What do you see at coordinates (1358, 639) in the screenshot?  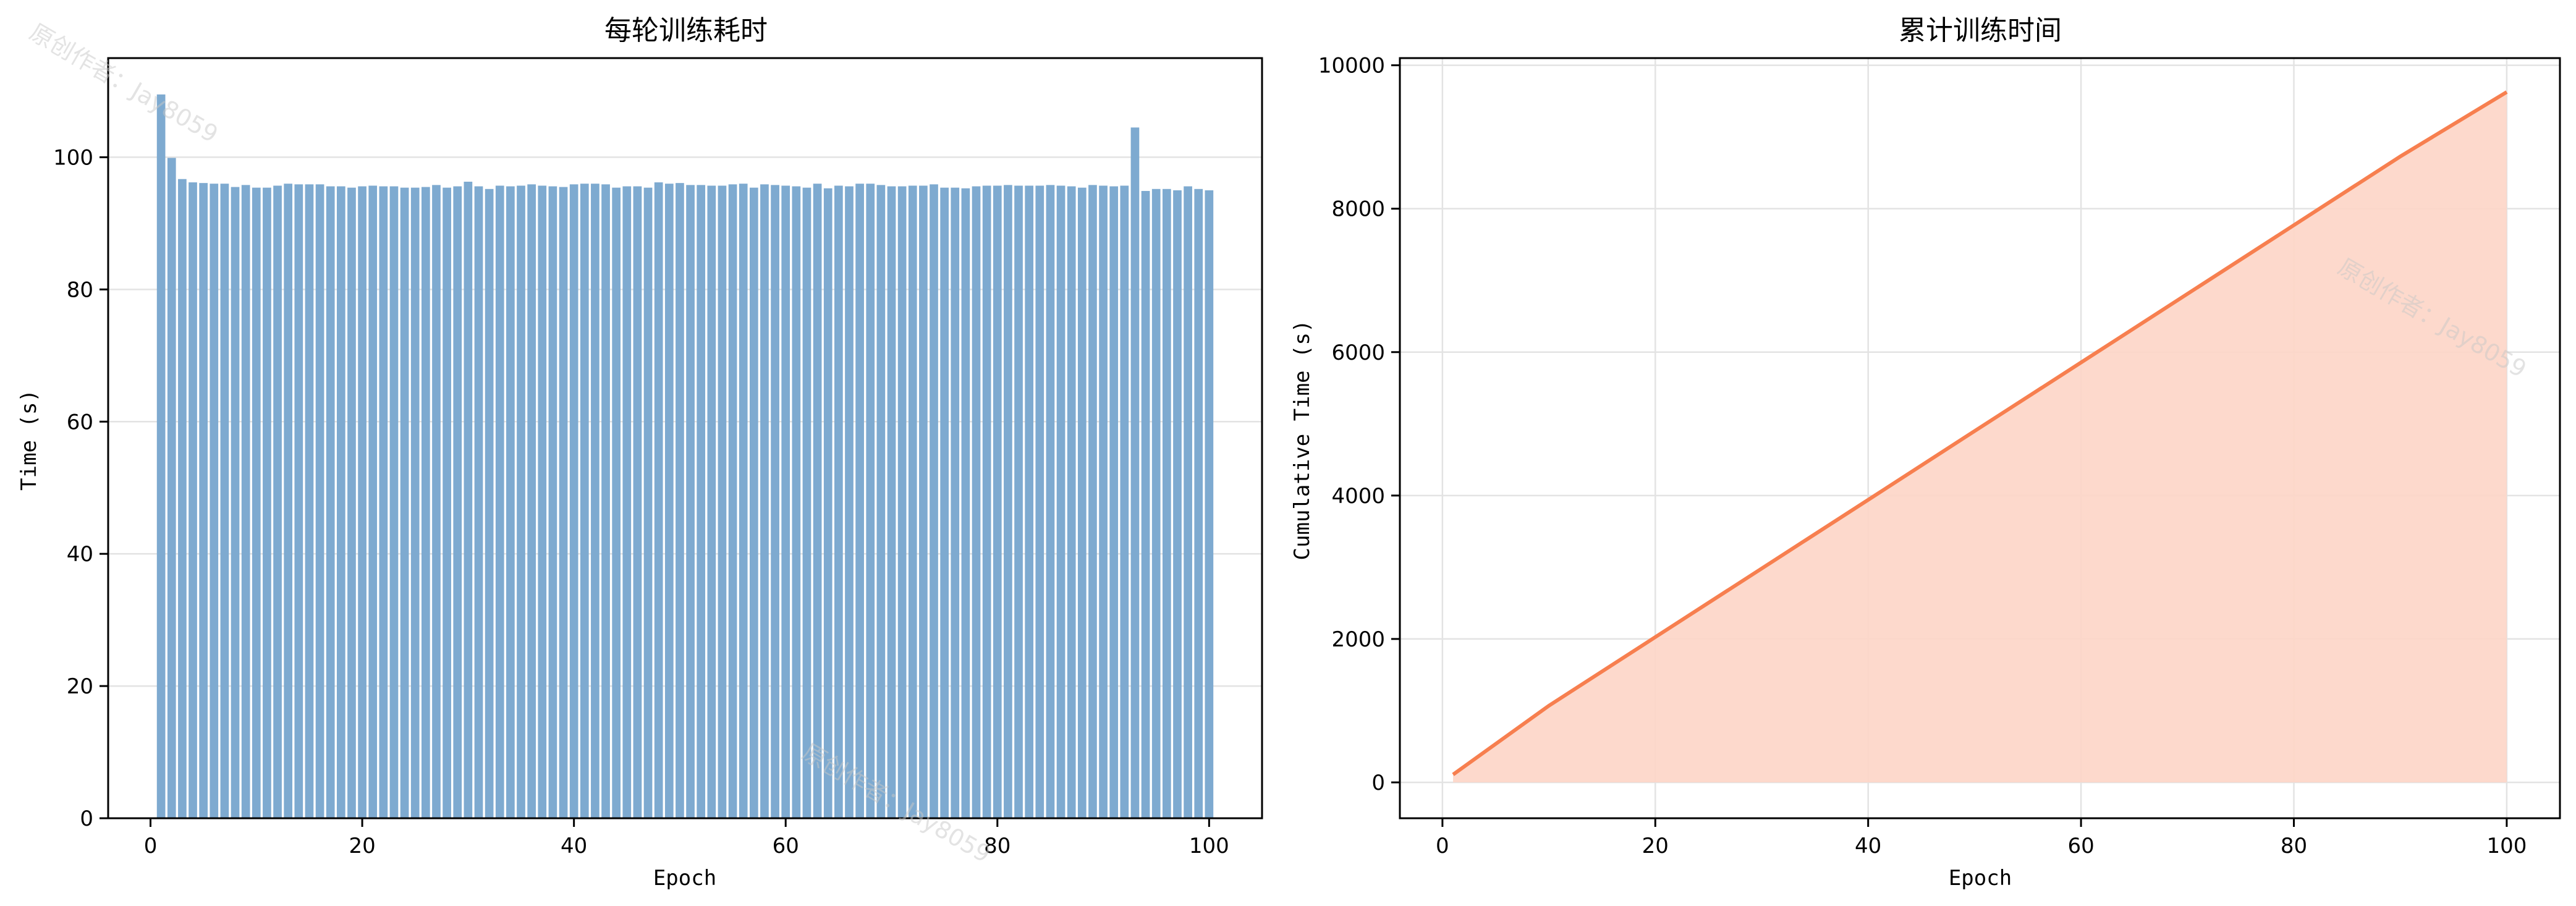 I see `y-tick-label: 2000` at bounding box center [1358, 639].